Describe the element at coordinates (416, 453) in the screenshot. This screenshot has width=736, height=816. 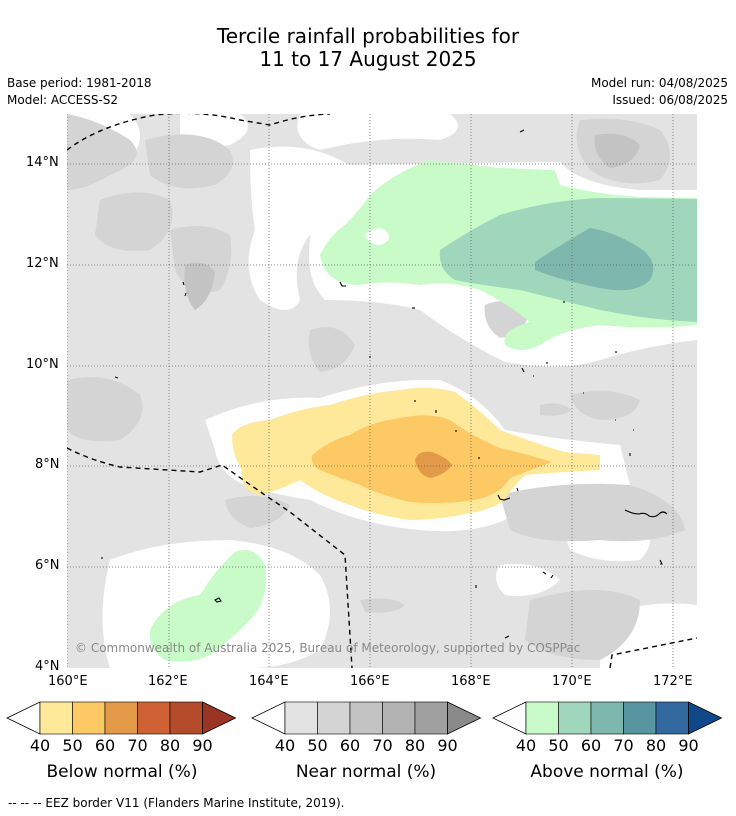
I see `below-normal-field` at that location.